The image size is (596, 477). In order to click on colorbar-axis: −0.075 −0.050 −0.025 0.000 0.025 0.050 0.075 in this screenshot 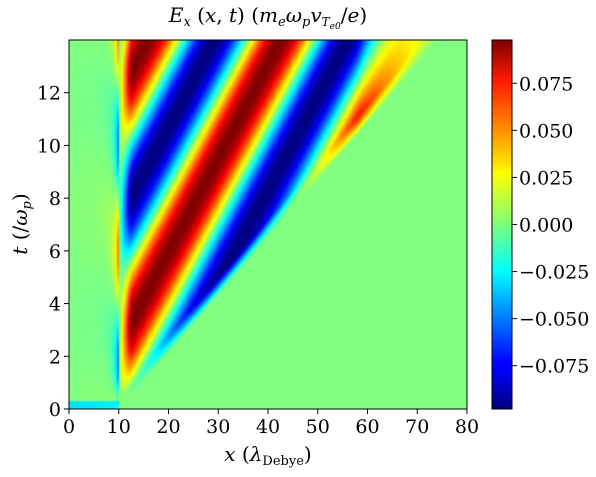, I will do `click(550, 225)`.